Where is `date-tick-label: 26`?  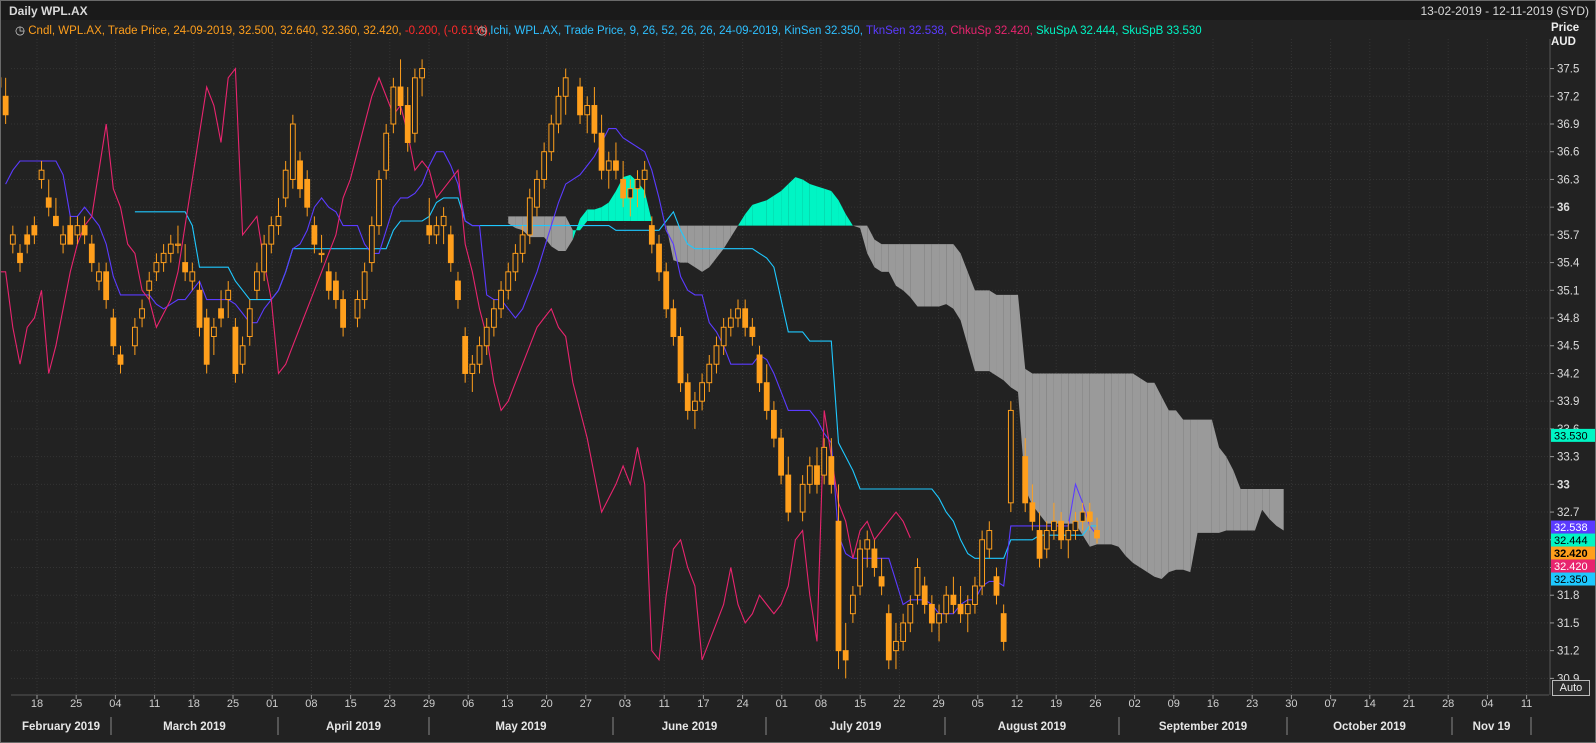
date-tick-label: 26 is located at coordinates (1095, 704).